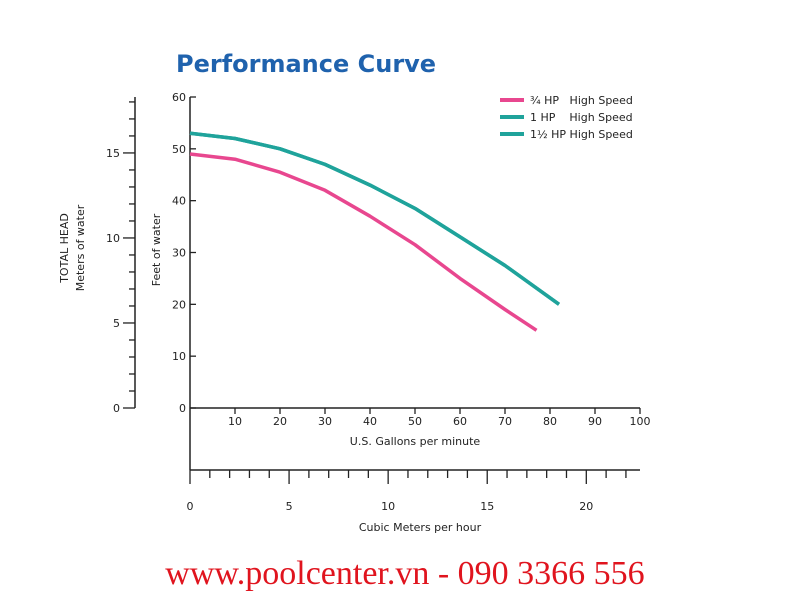 The width and height of the screenshot is (800, 604). What do you see at coordinates (460, 421) in the screenshot?
I see `x-tick-label: 60` at bounding box center [460, 421].